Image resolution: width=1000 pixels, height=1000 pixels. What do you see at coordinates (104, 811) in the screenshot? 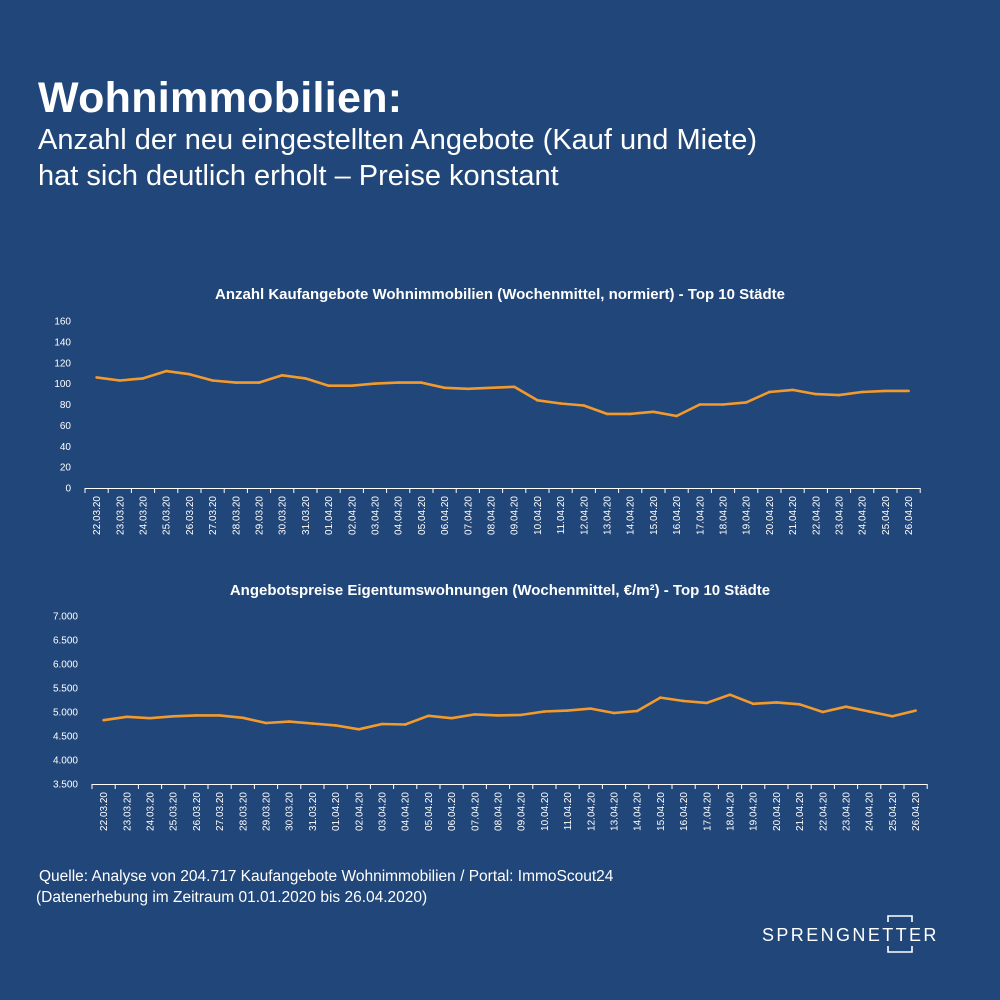
I see `x-tick-label: 22.03.20` at bounding box center [104, 811].